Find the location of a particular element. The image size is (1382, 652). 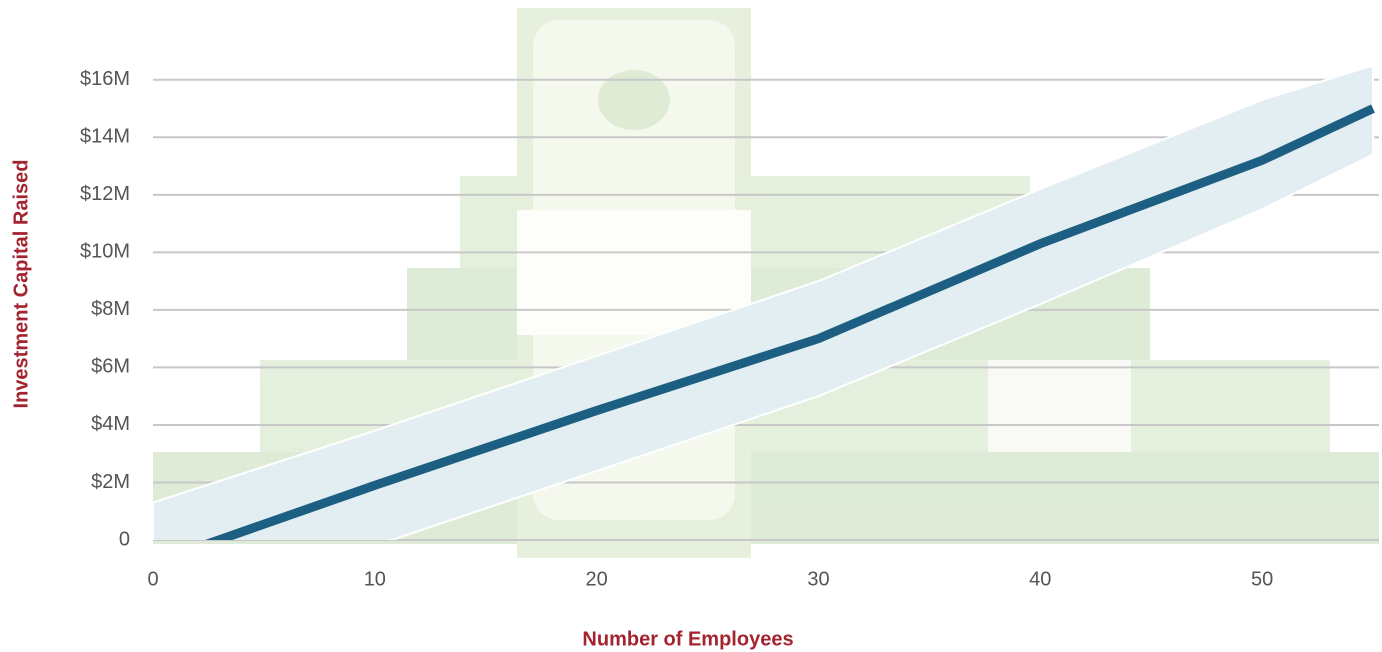

x-tick-label: 50 is located at coordinates (1262, 579).